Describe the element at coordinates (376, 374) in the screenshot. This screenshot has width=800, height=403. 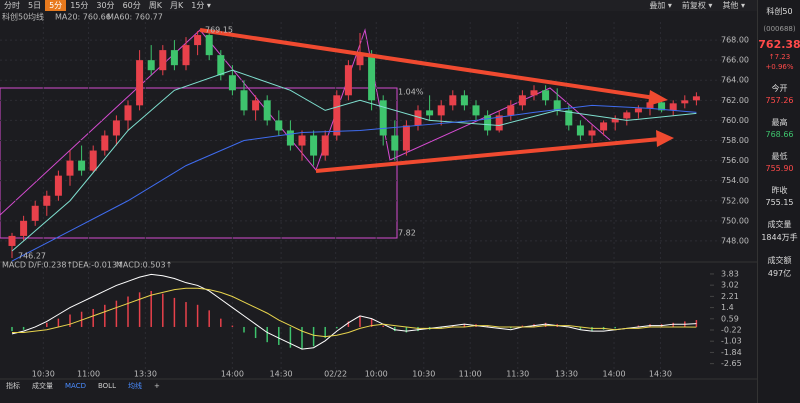
I see `x-tick-label: 10:00` at that location.